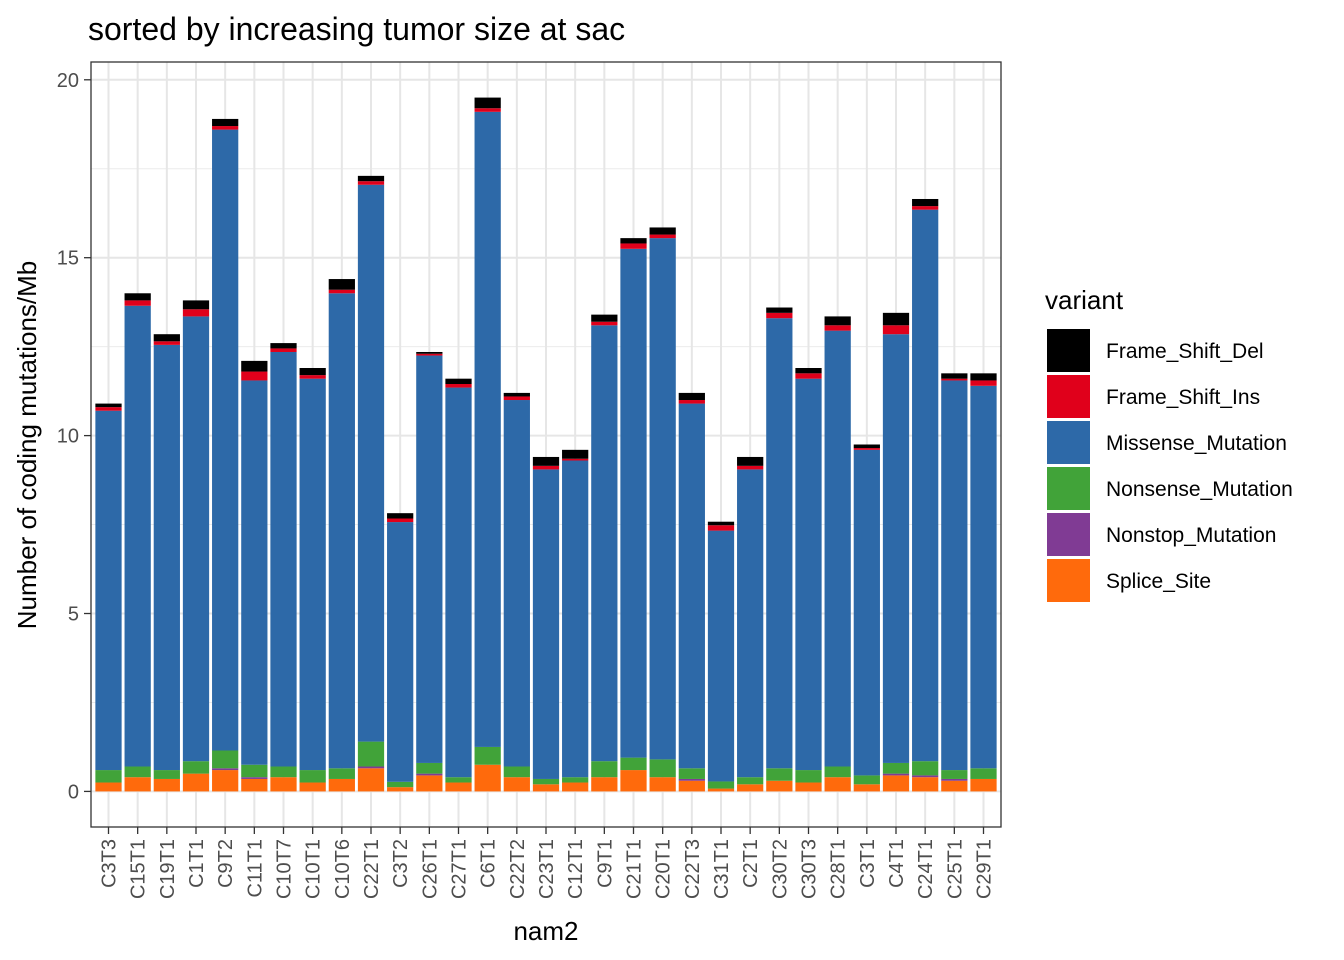 This screenshot has height=960, width=1344. What do you see at coordinates (255, 868) in the screenshot?
I see `x-tick-label: C11T1` at bounding box center [255, 868].